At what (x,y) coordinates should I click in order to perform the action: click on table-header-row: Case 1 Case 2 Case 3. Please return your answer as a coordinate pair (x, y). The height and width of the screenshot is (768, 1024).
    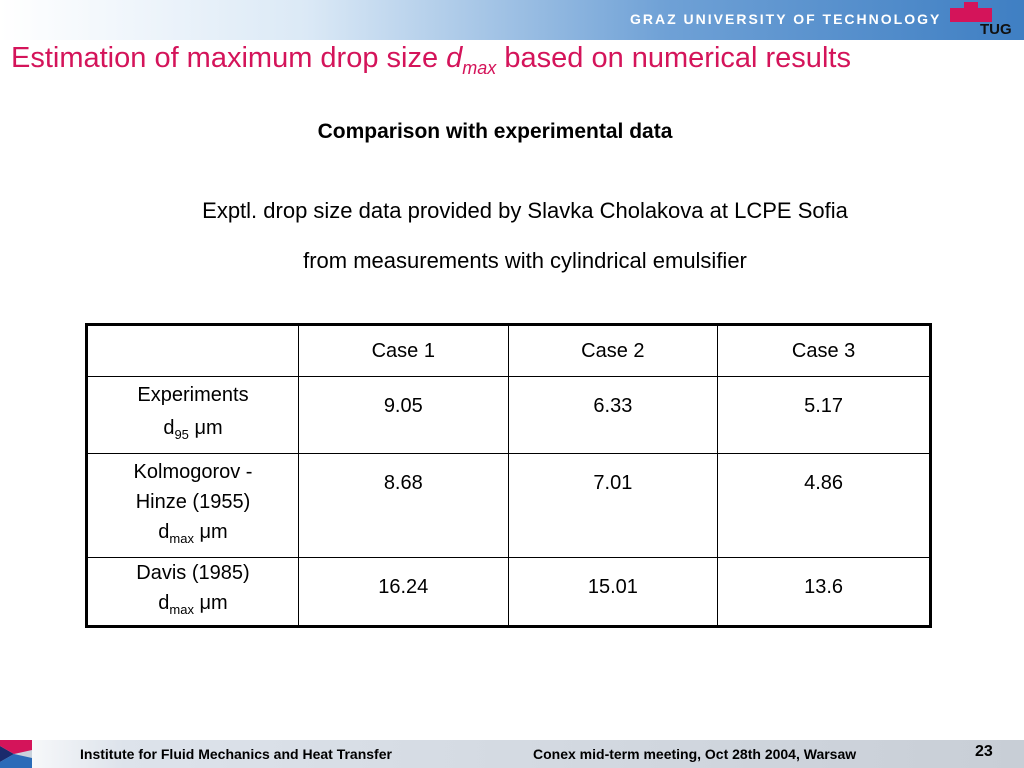
    Looking at the image, I should click on (508, 350).